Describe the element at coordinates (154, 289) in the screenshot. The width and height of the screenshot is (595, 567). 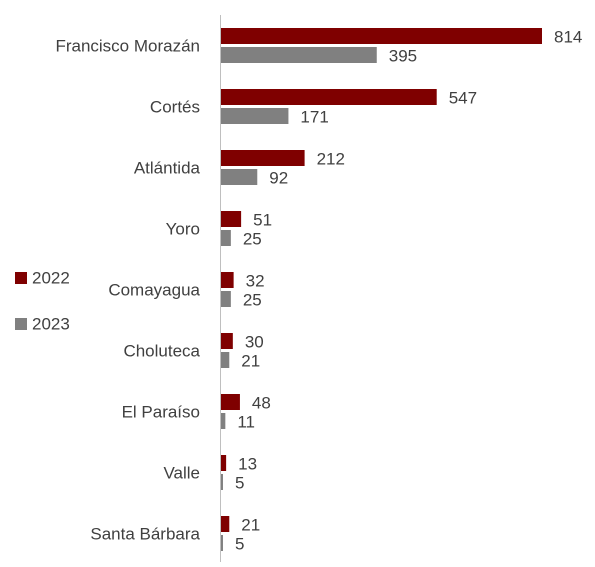
I see `category-label: Comayagua` at that location.